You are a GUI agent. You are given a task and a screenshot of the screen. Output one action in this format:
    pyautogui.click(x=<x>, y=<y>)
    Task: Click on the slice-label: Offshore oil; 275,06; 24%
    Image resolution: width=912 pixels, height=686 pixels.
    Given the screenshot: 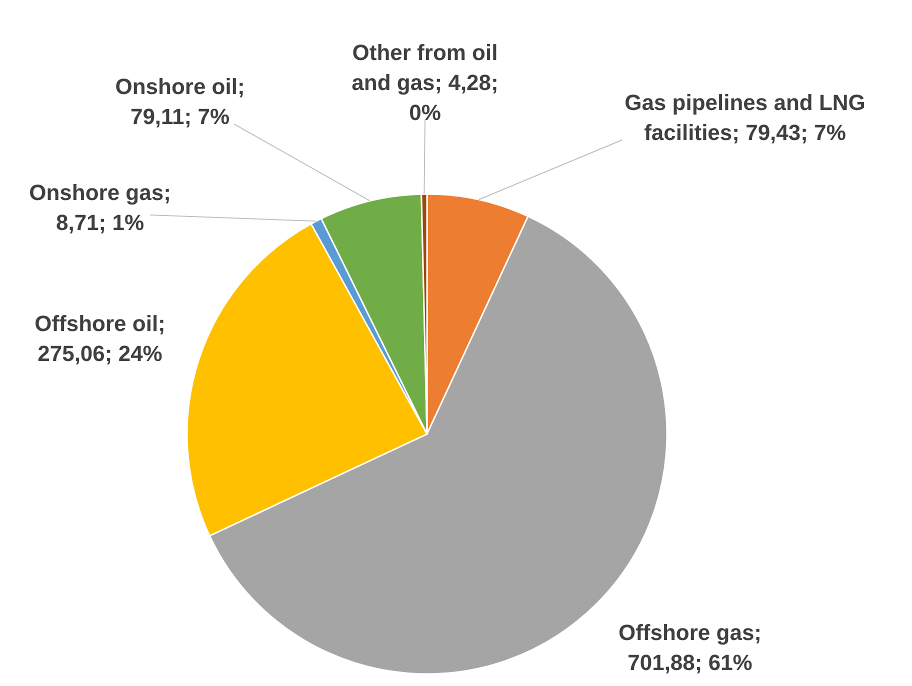 What is the action you would take?
    pyautogui.click(x=100, y=339)
    